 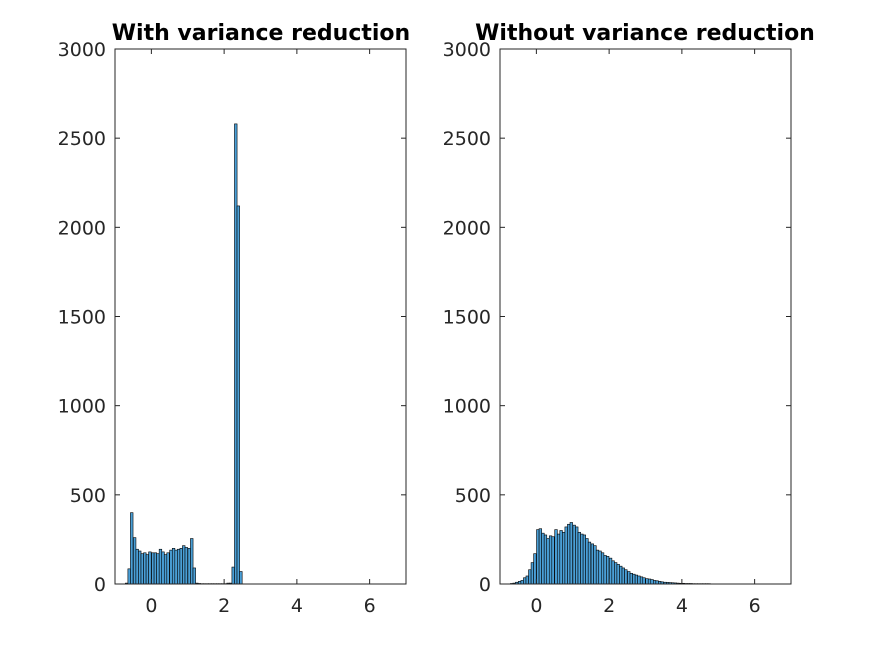 I want to click on chart-title: Without variance reduction, so click(x=645, y=33).